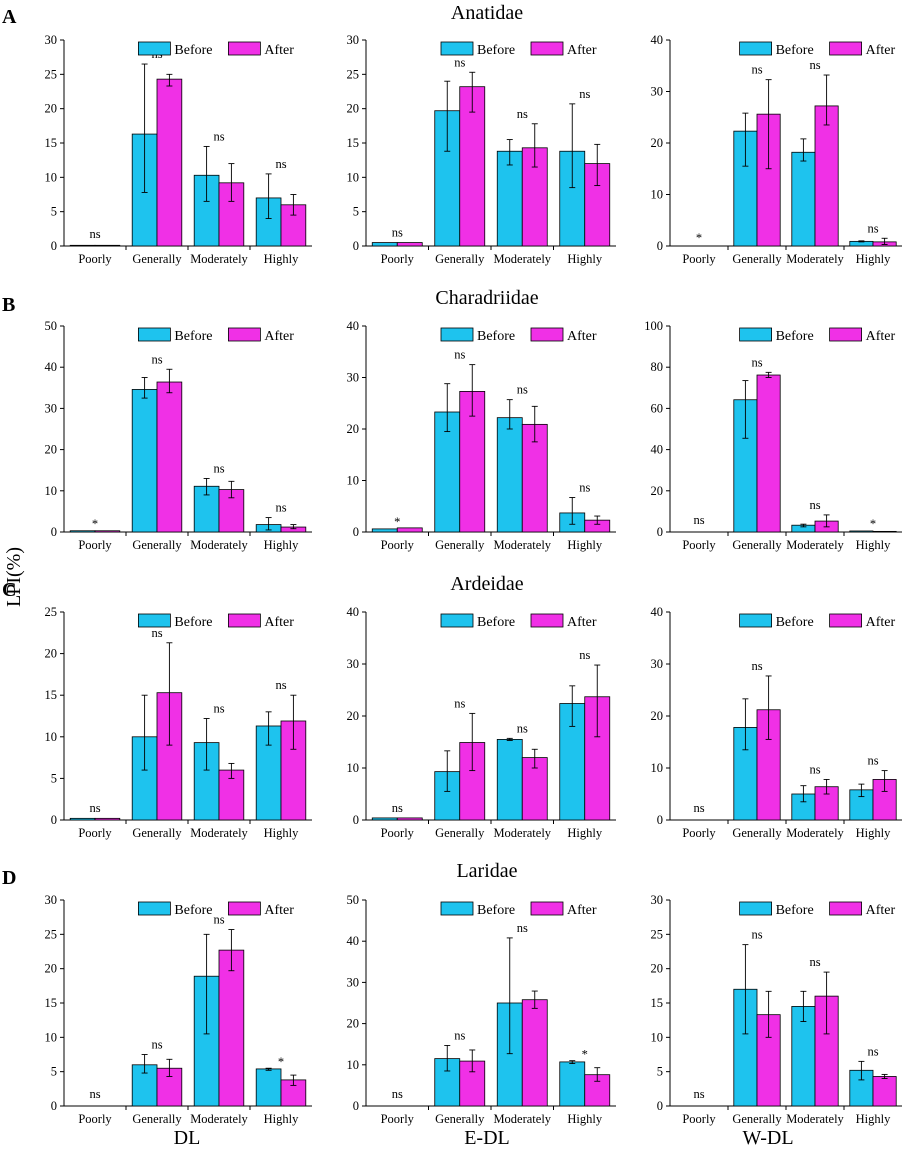  I want to click on panel-letter-c: C, so click(9, 590).